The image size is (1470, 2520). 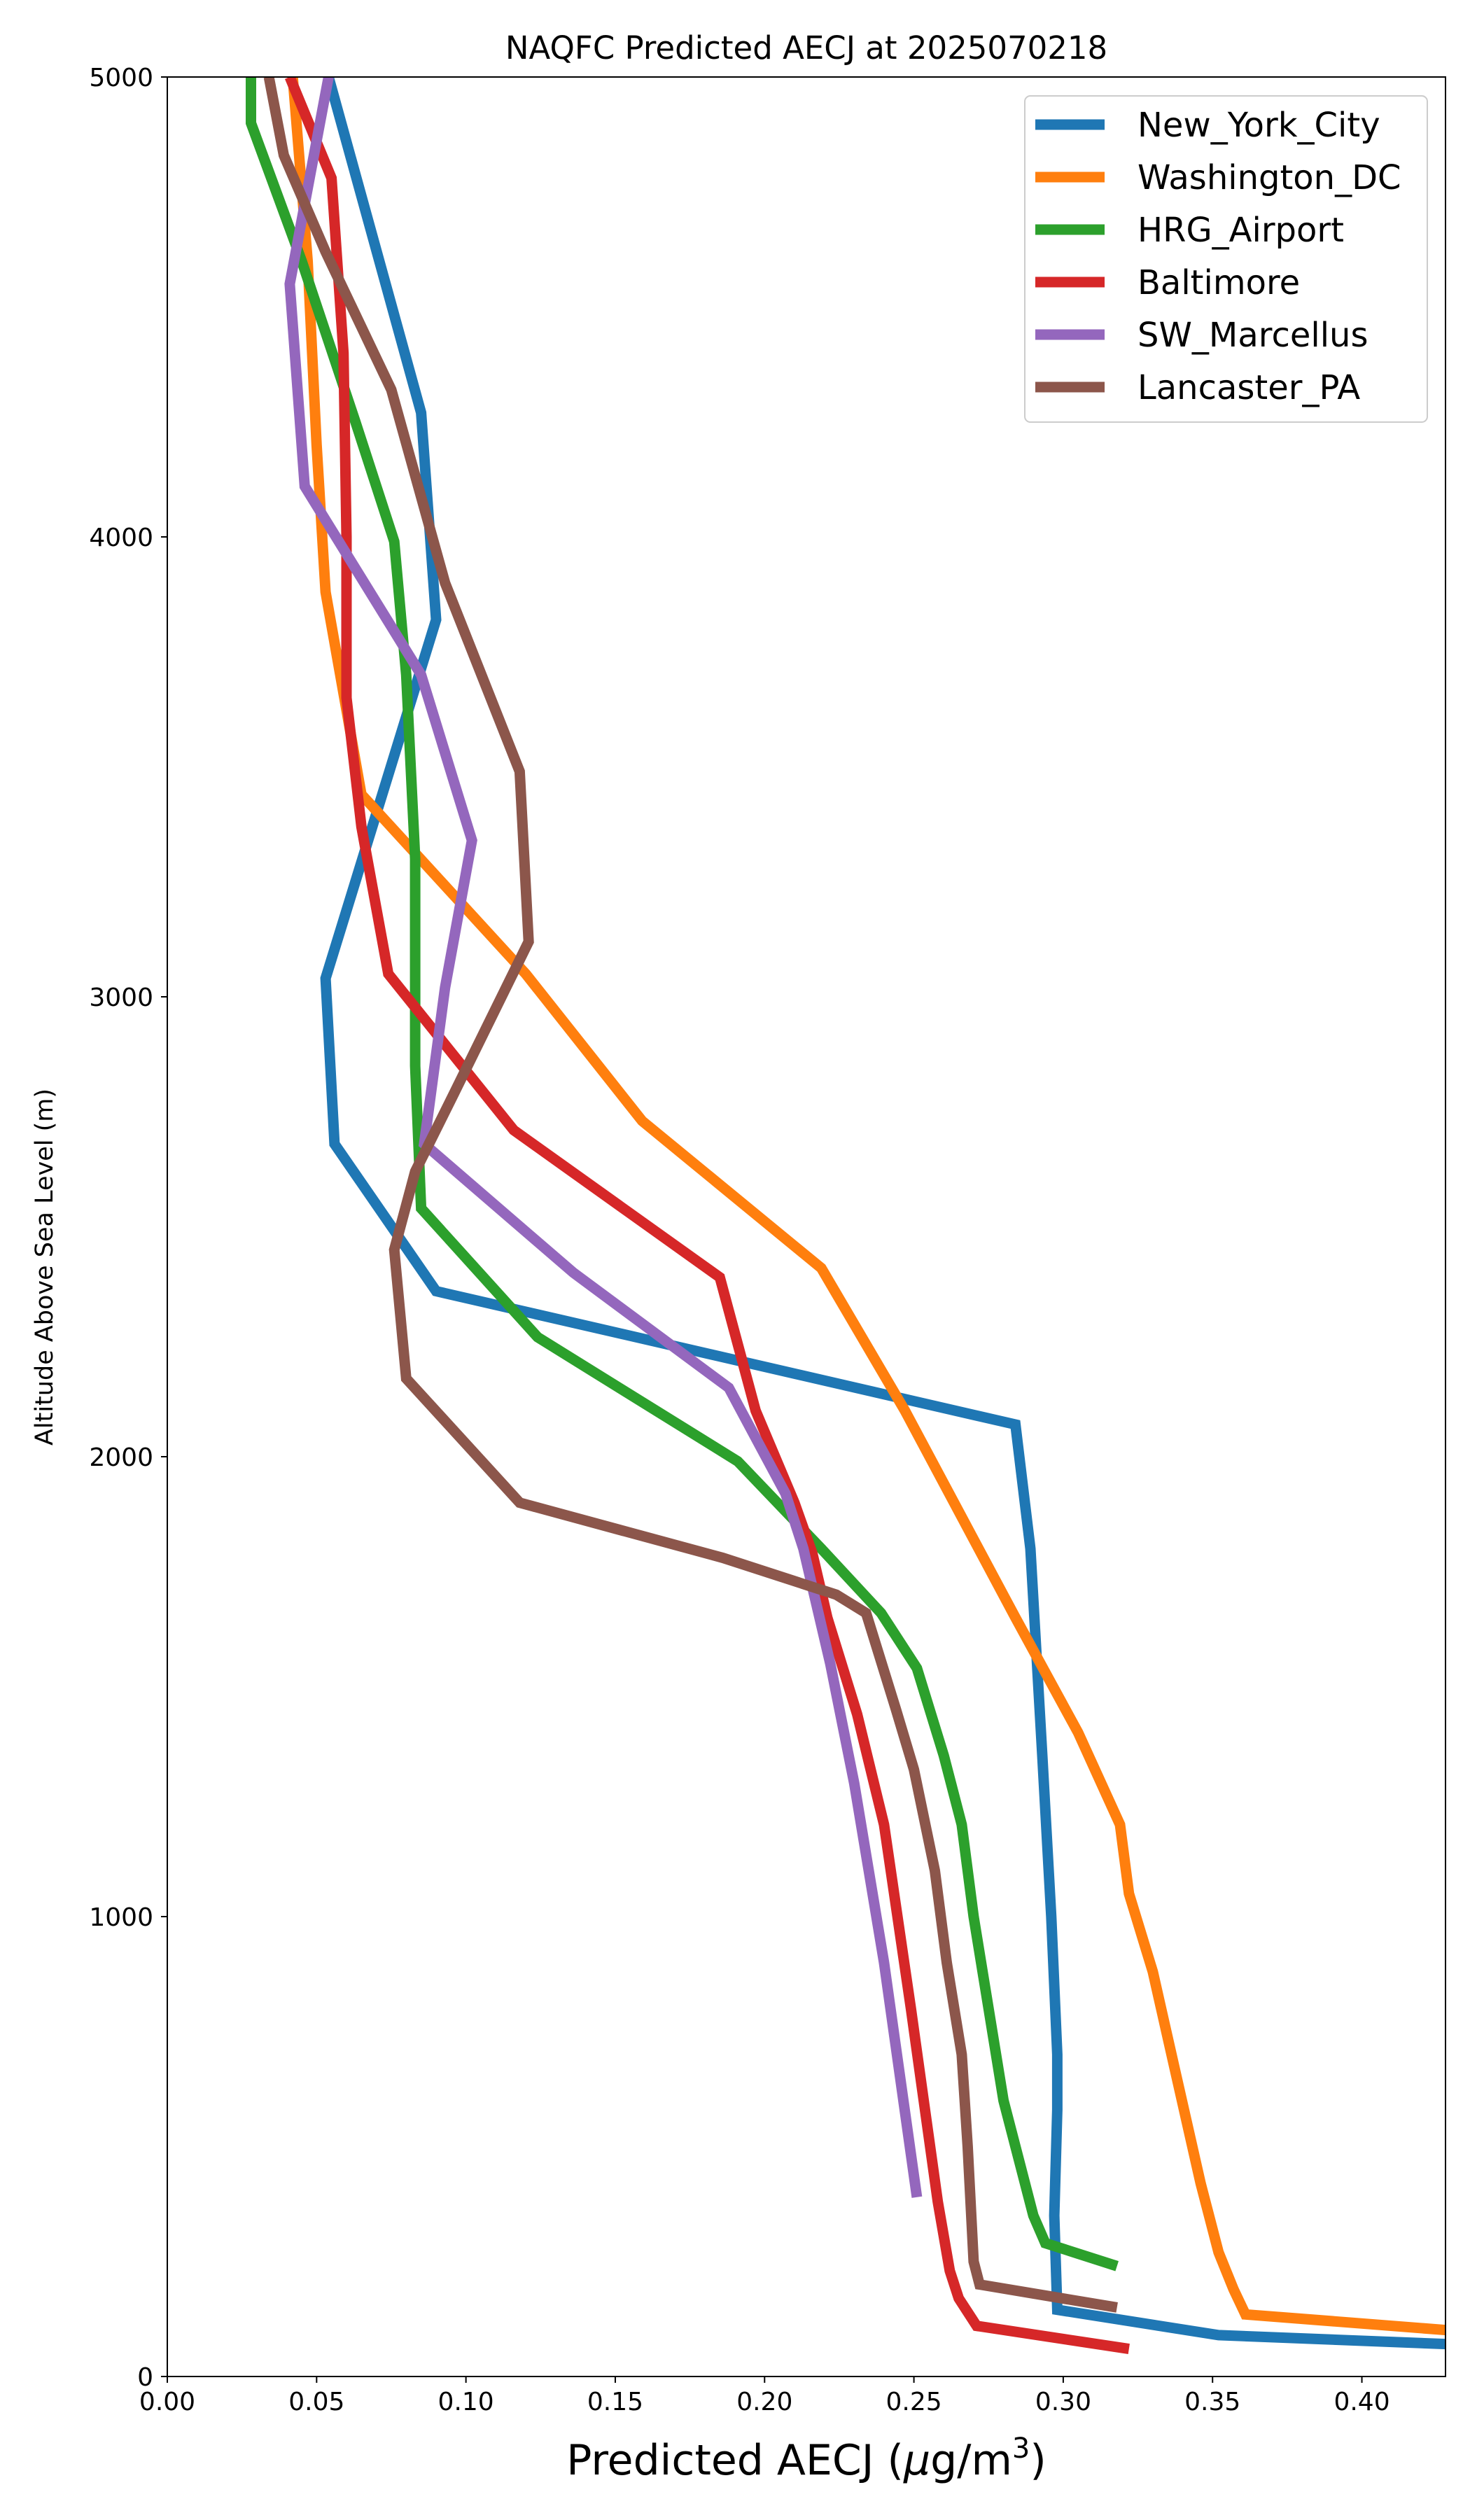 What do you see at coordinates (1269, 177) in the screenshot?
I see `legend-label: Washington_DC` at bounding box center [1269, 177].